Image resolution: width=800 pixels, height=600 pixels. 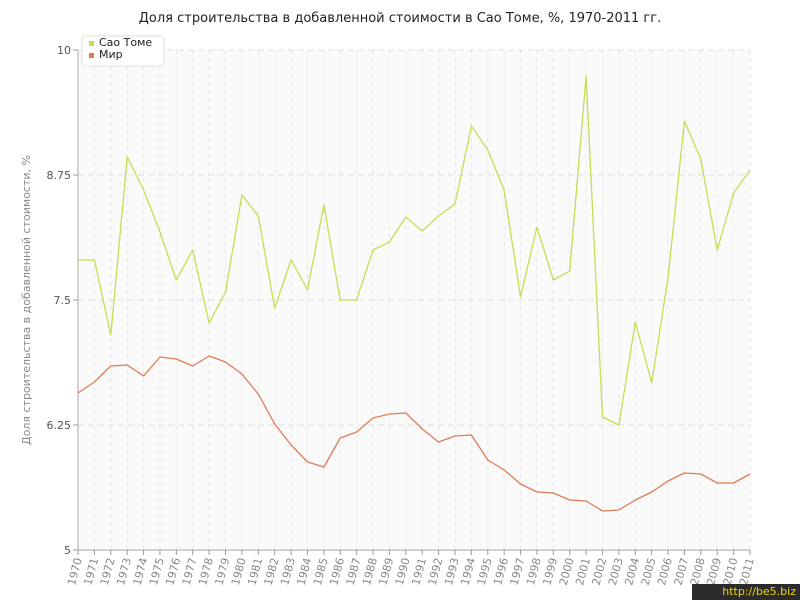 I want to click on y-tick-label: 7.5, so click(x=63, y=300).